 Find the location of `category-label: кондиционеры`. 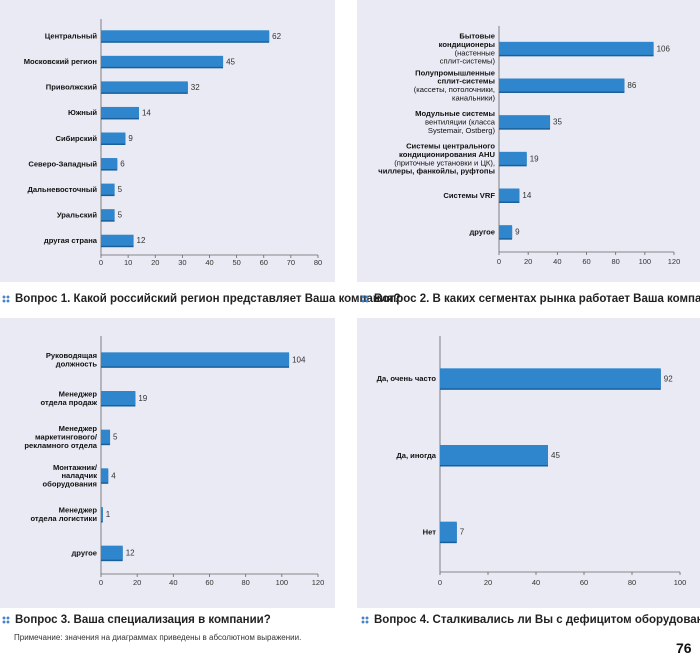

category-label: кондиционеры is located at coordinates (467, 44).